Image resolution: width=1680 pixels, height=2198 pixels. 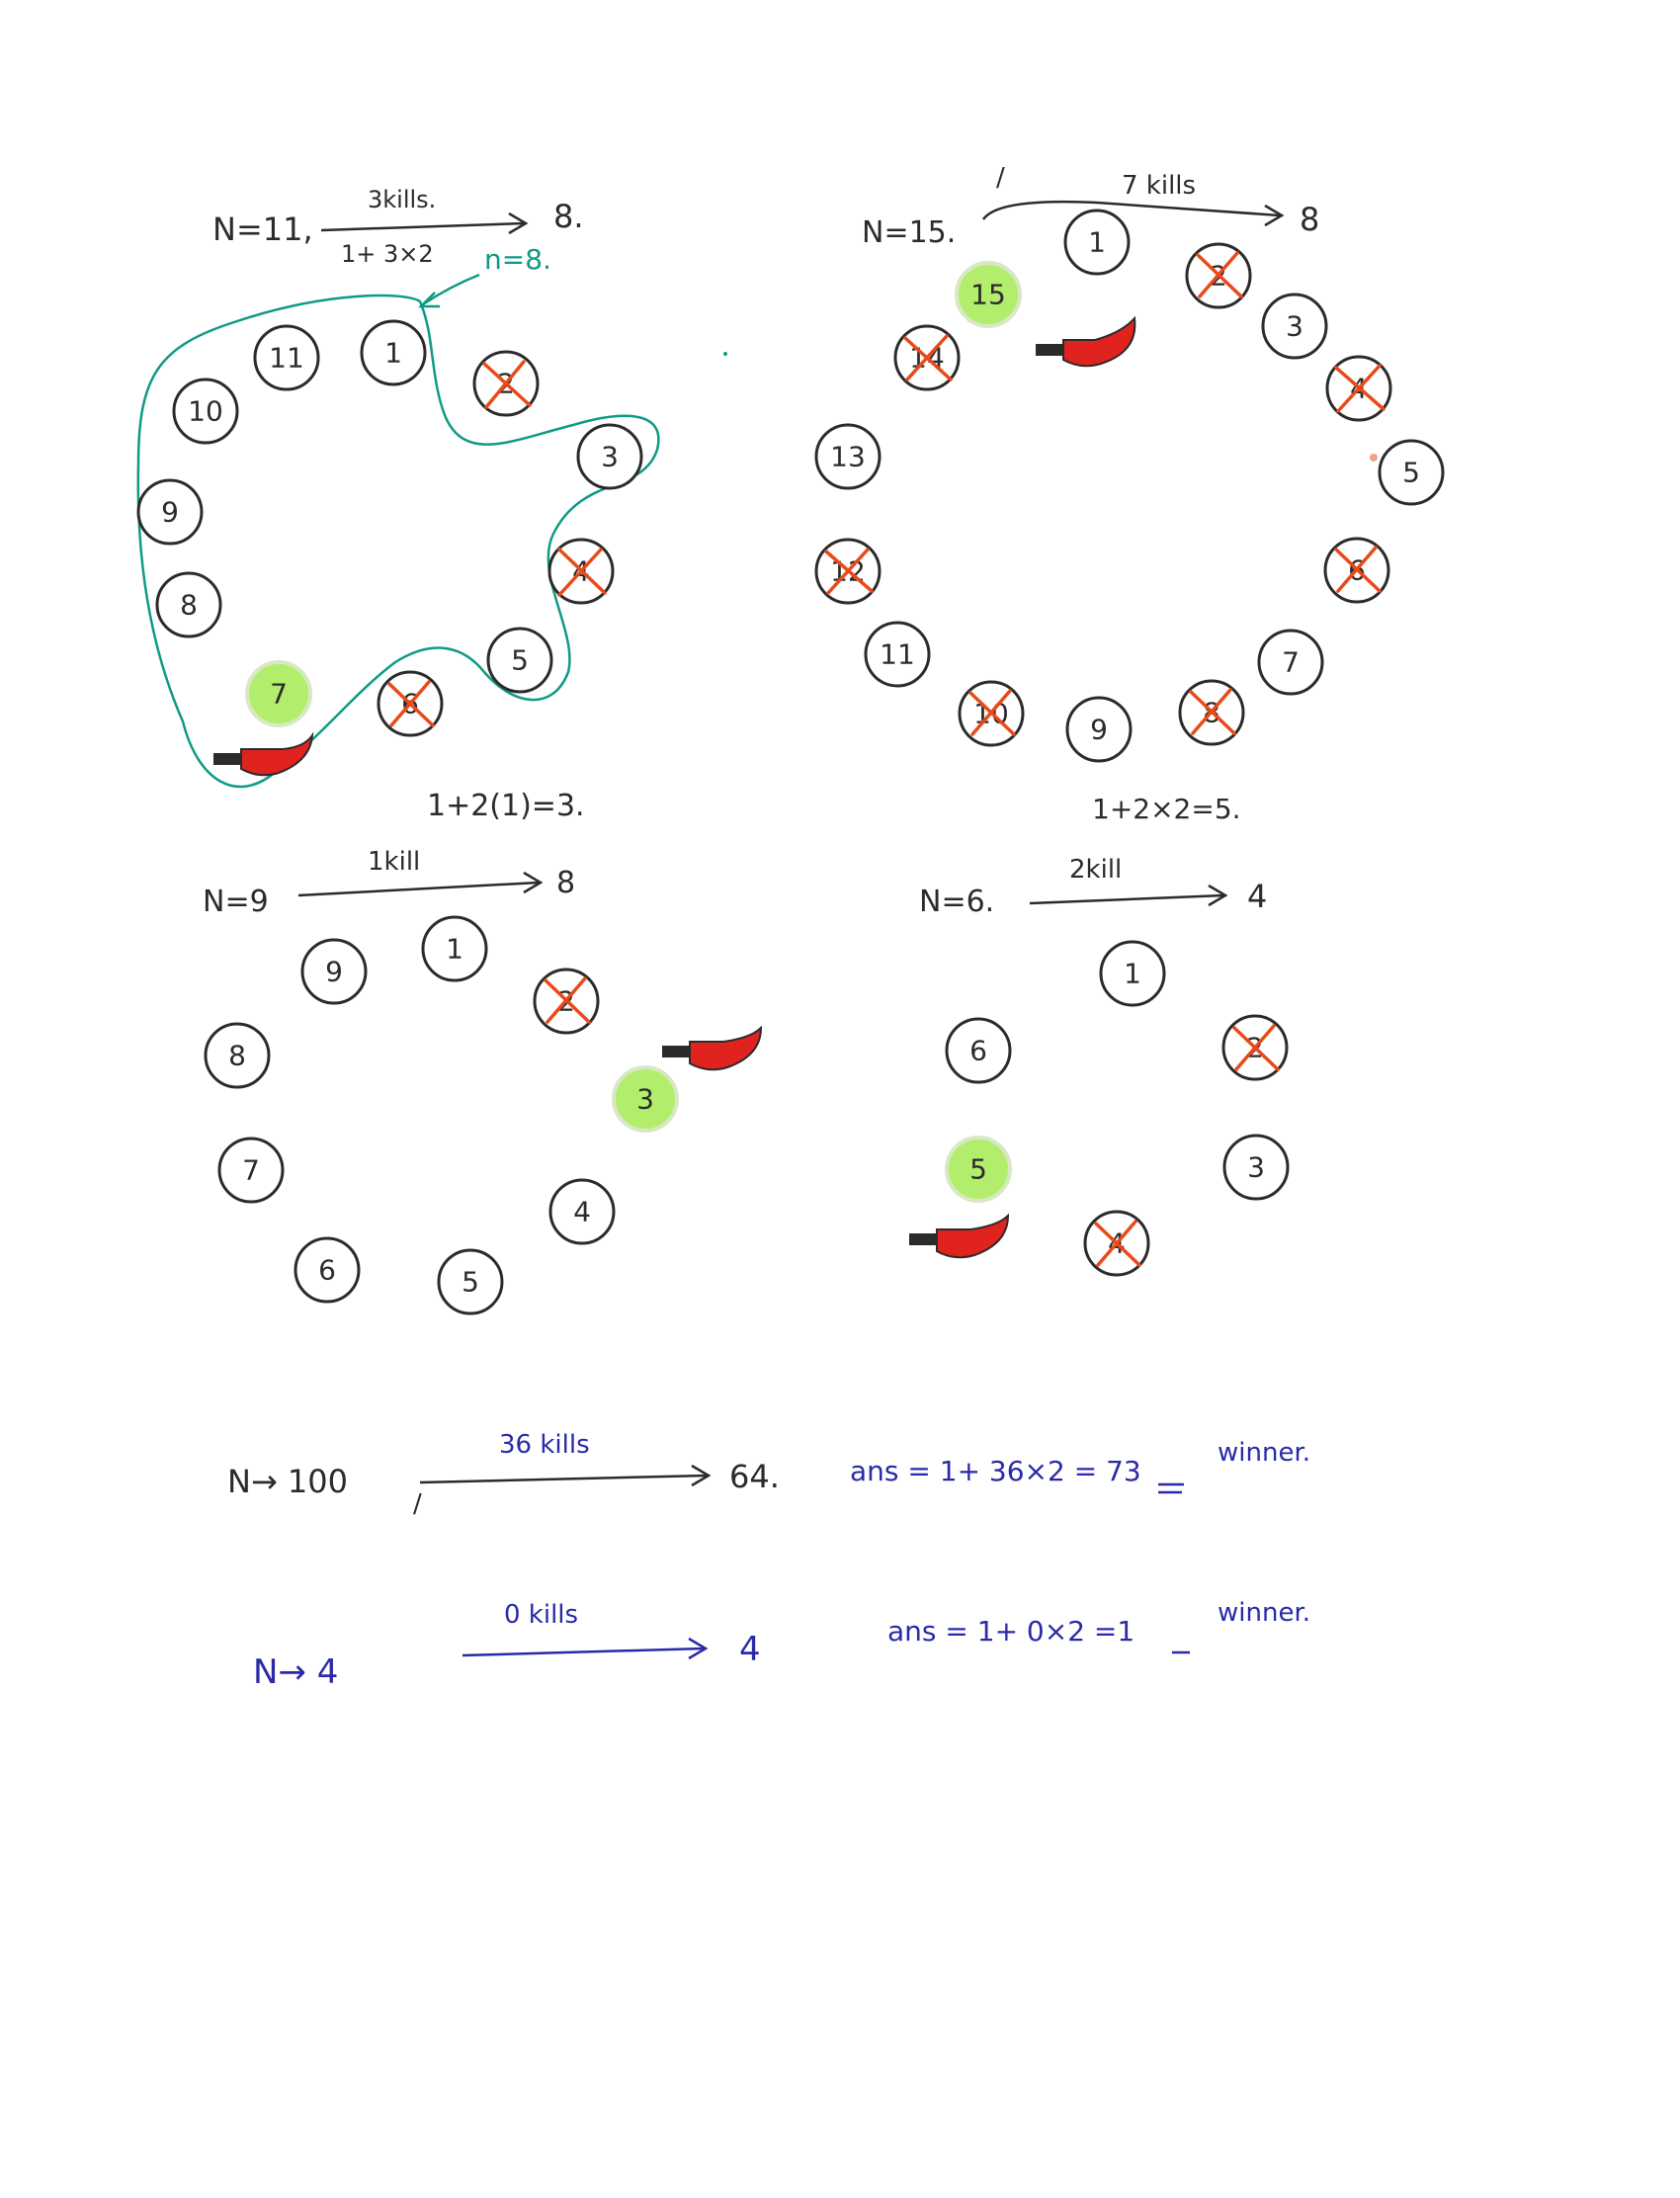 I want to click on double-underline, so click(x=1171, y=1488).